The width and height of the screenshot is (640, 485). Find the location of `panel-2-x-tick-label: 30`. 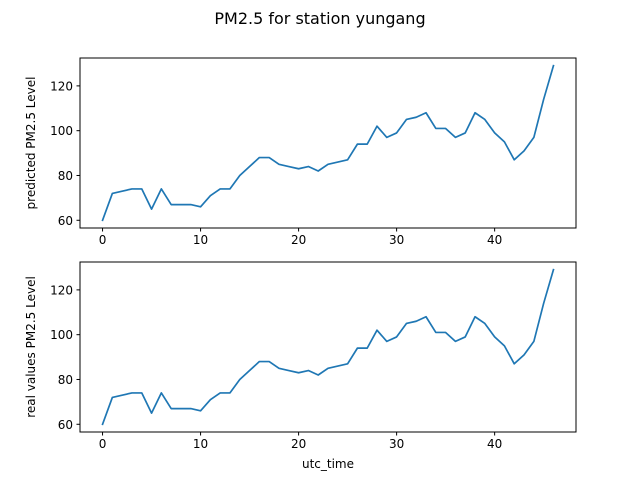

panel-2-x-tick-label: 30 is located at coordinates (396, 444).